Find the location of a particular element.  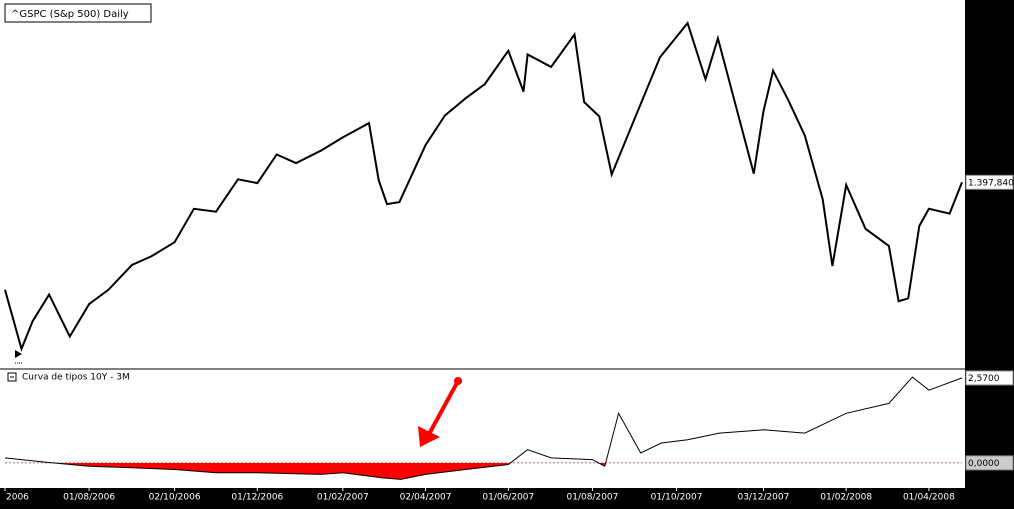

title-box is located at coordinates (78, 13).